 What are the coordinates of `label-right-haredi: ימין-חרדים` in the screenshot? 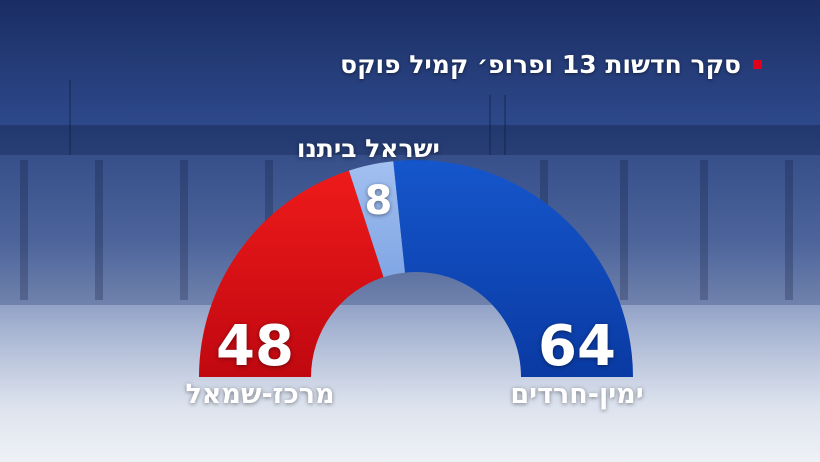 It's located at (576, 394).